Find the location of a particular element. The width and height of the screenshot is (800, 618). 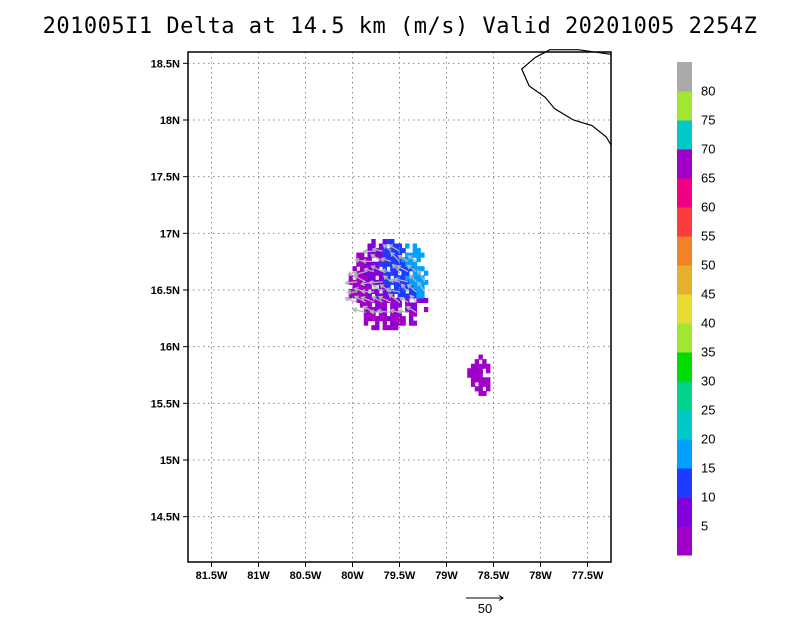

colorbar-label: 60 is located at coordinates (708, 207).